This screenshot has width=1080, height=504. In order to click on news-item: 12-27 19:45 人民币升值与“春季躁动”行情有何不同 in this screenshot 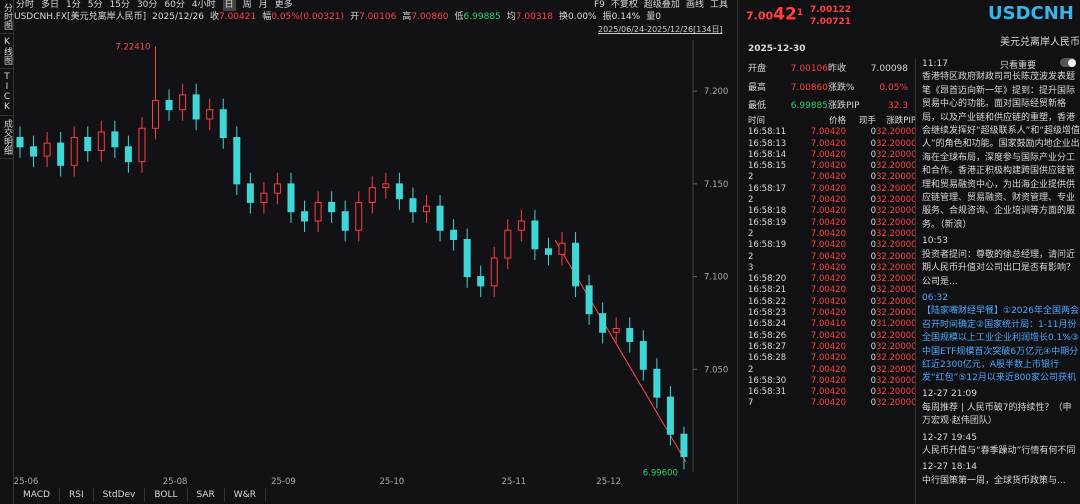, I will do `click(1001, 445)`.